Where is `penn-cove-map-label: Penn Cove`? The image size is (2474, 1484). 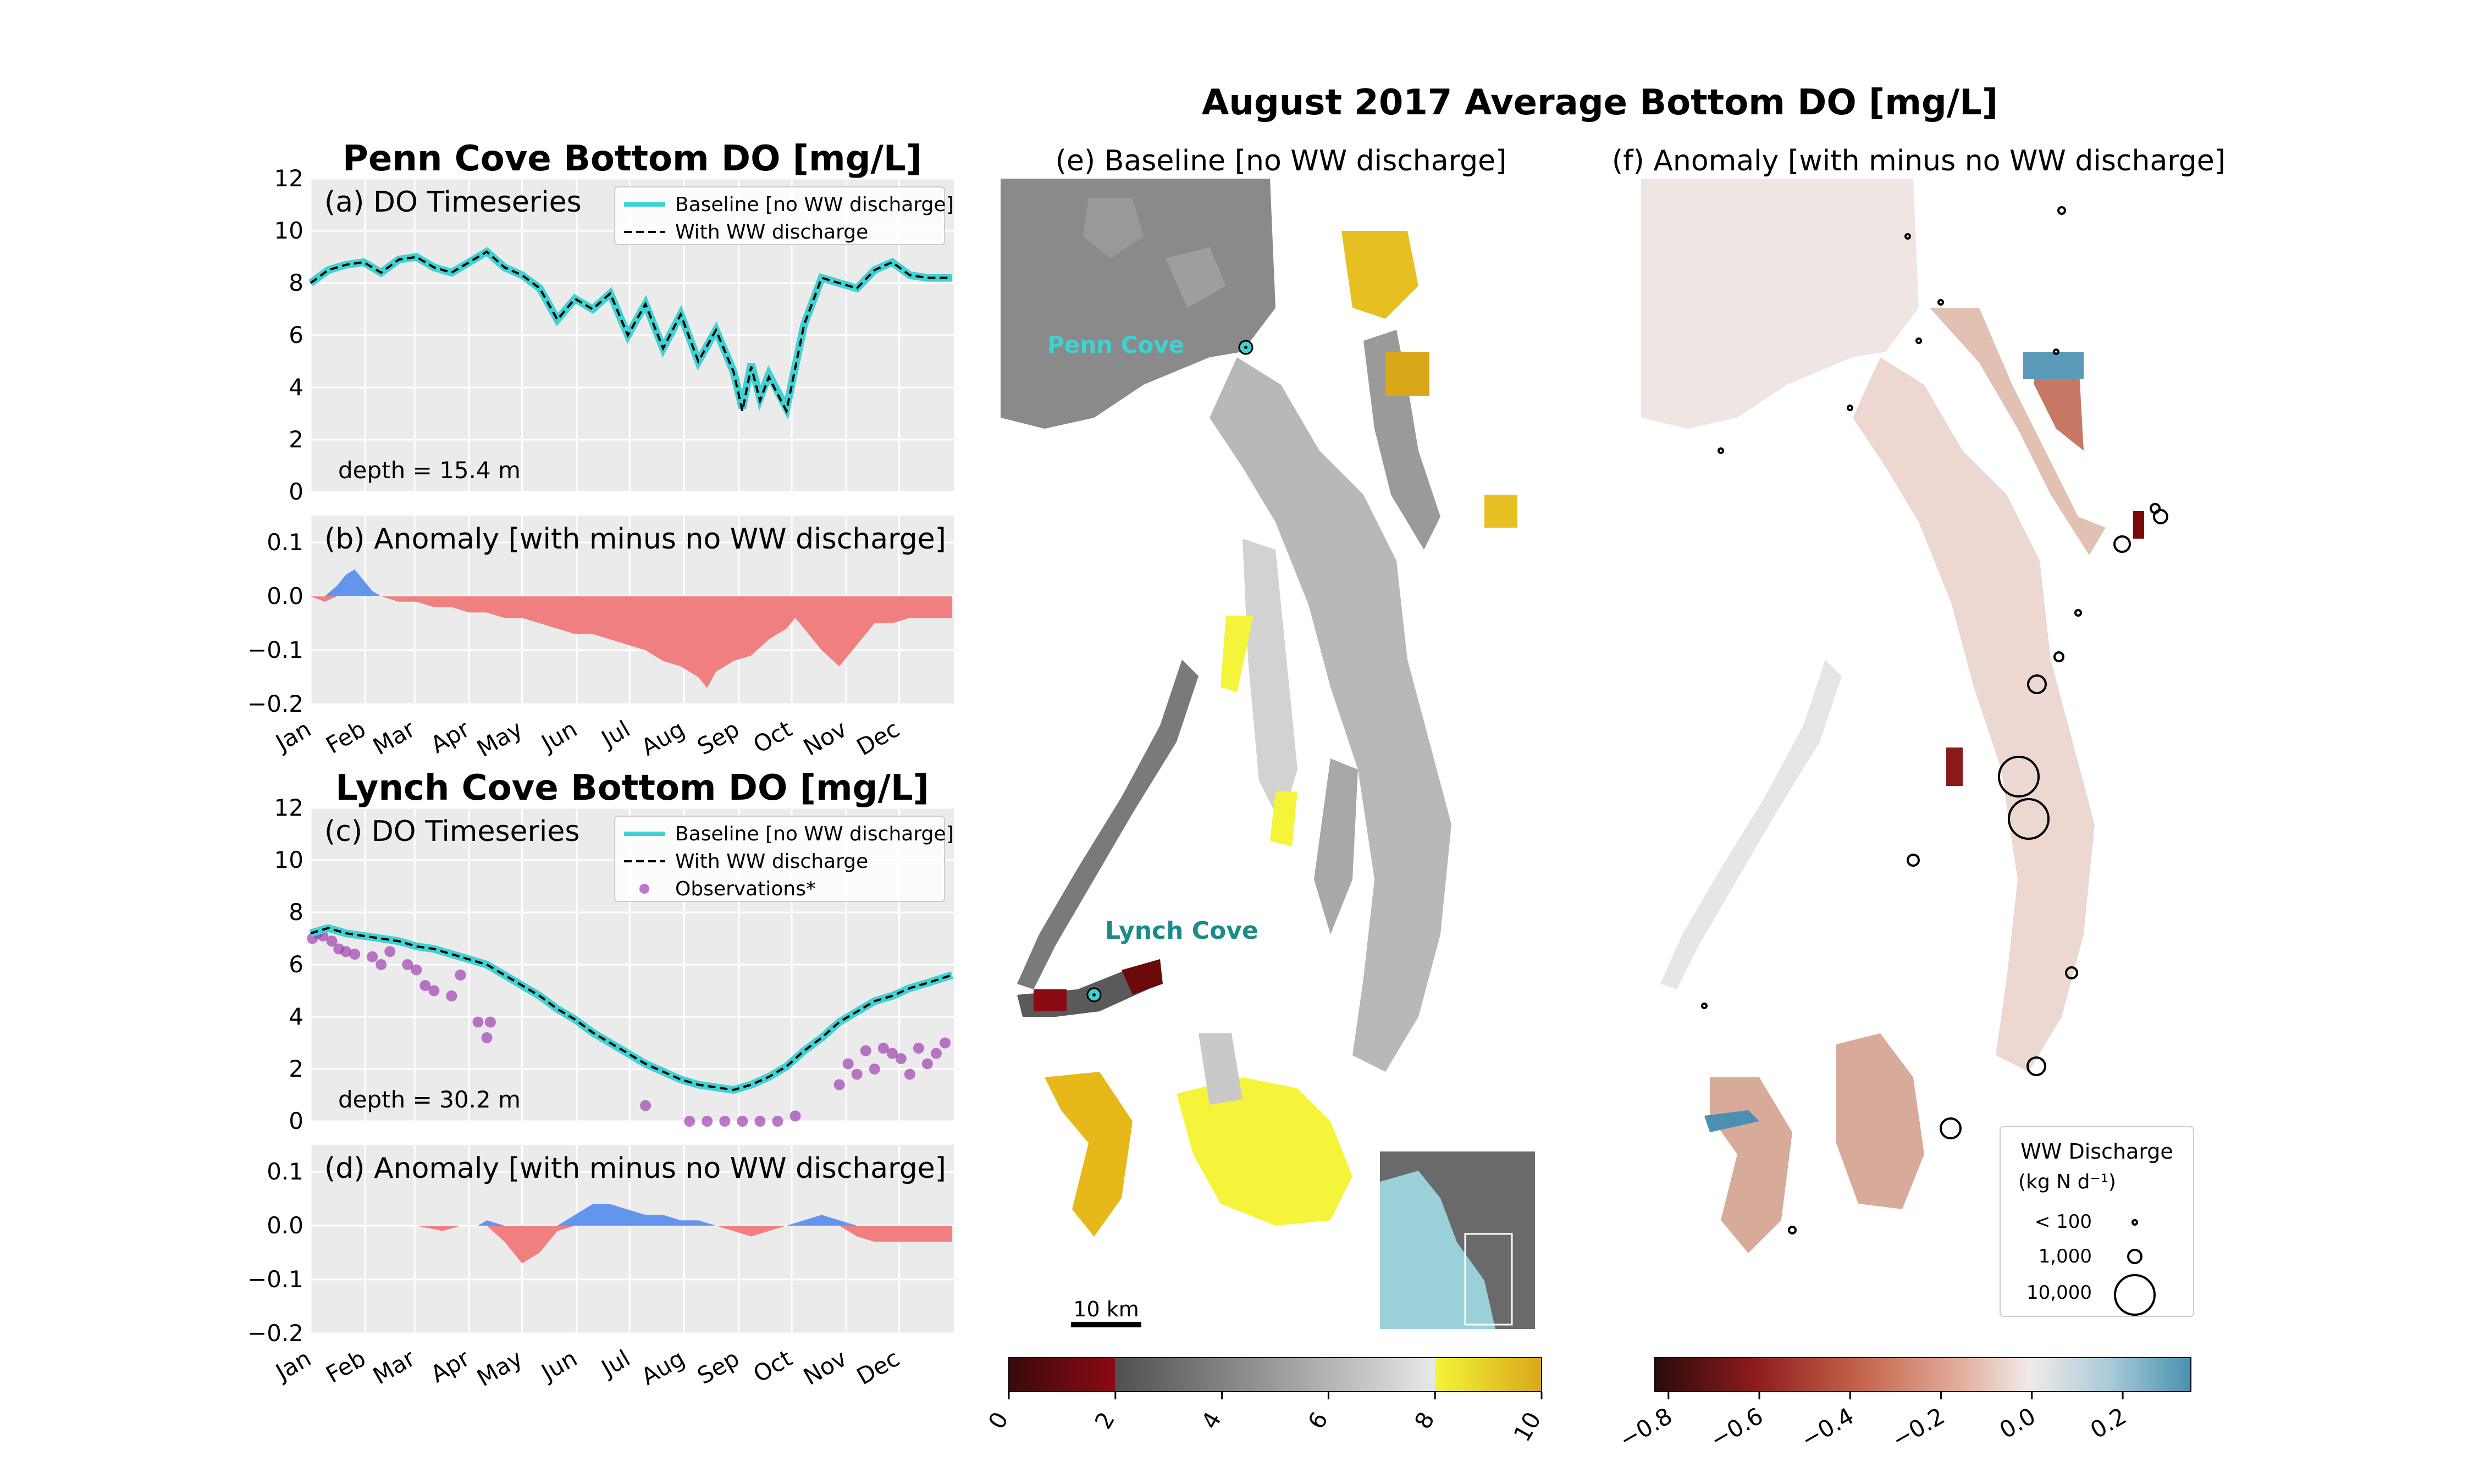 penn-cove-map-label: Penn Cove is located at coordinates (1115, 344).